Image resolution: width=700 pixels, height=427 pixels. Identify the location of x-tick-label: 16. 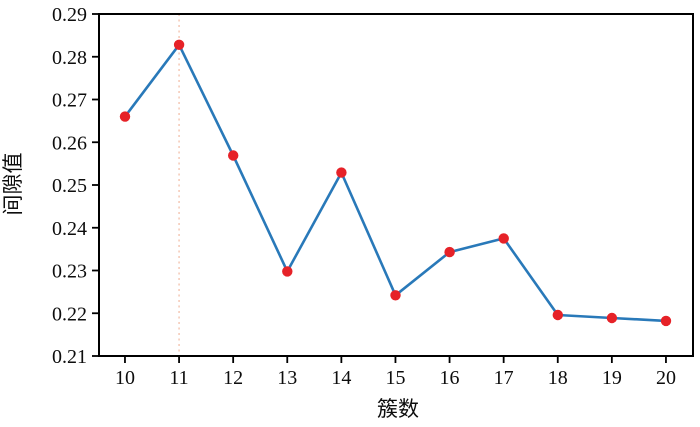
(450, 378).